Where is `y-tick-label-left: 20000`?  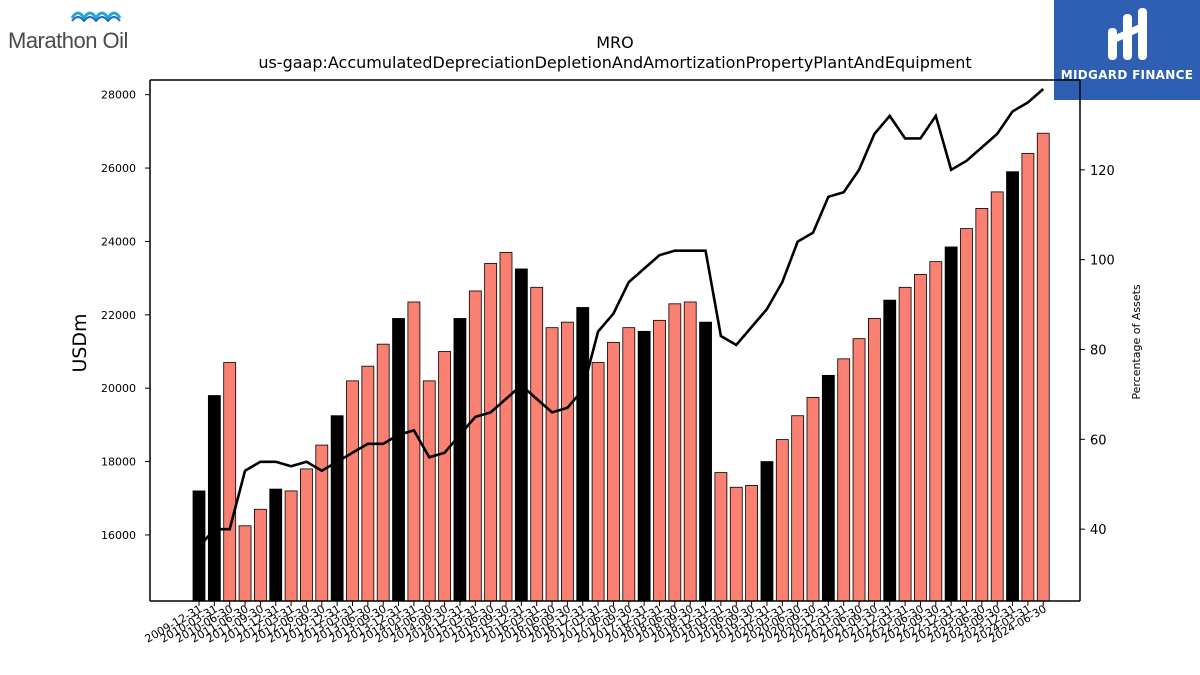
y-tick-label-left: 20000 is located at coordinates (118, 388).